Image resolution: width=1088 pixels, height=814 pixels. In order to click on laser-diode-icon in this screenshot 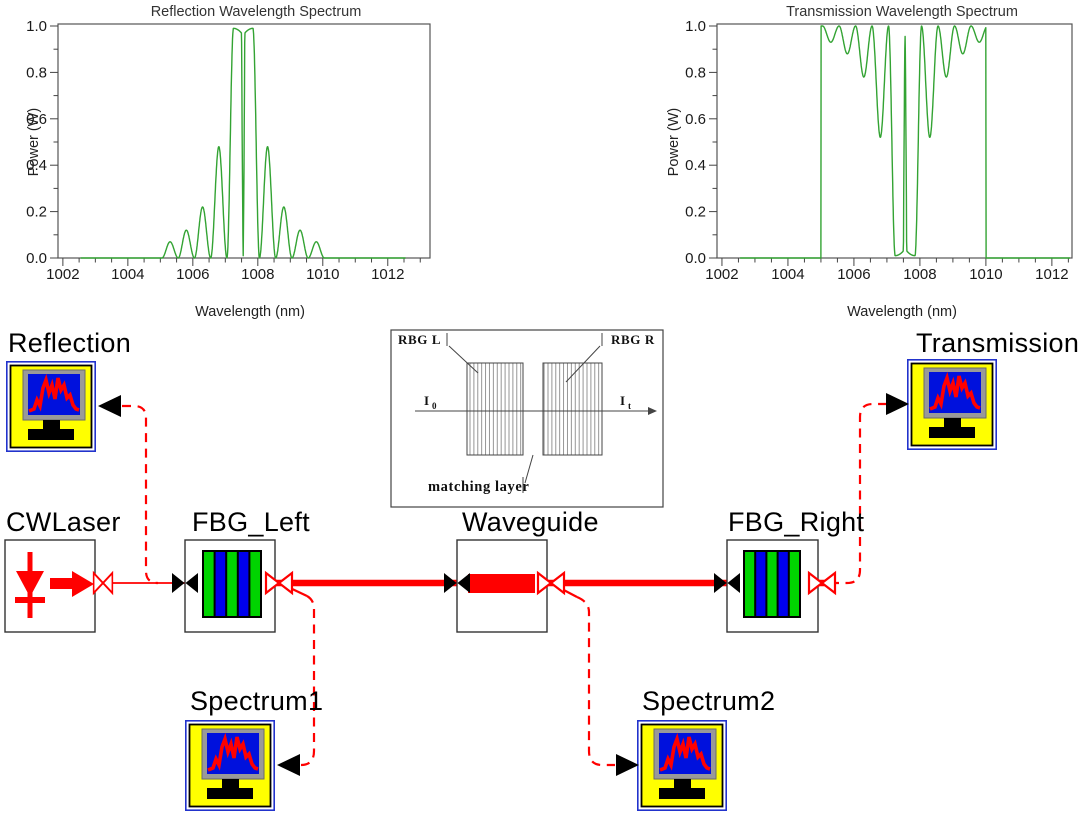, I will do `click(54, 585)`.